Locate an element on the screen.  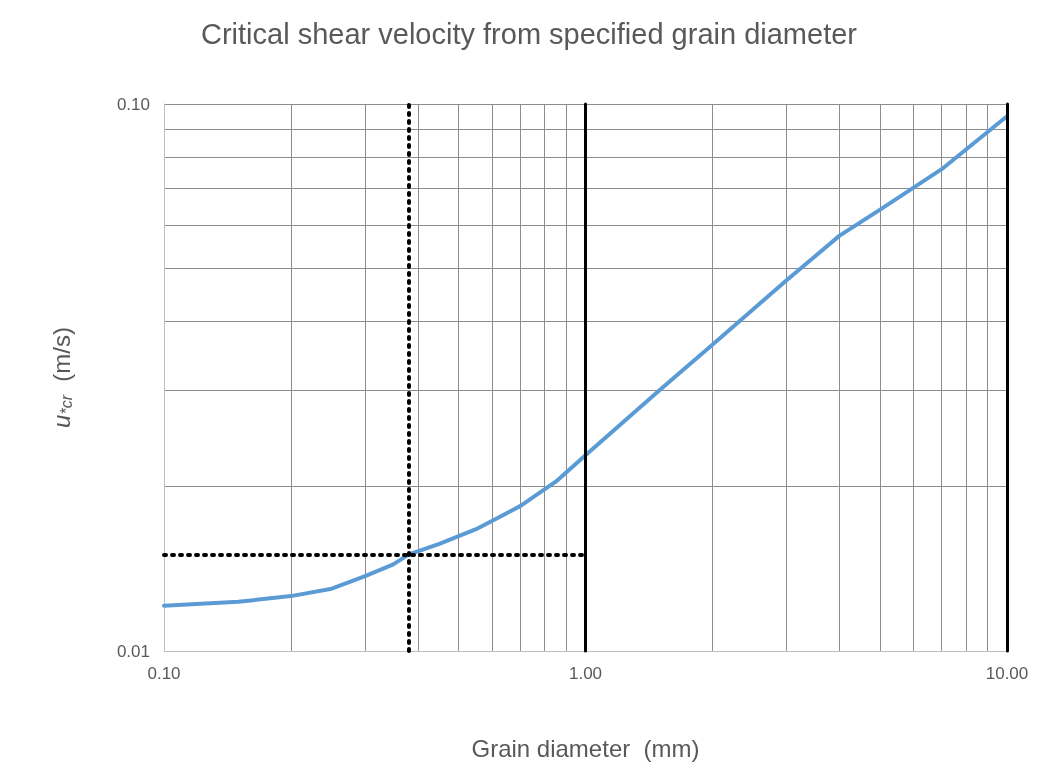
y-tick-label: 0.01 is located at coordinates (133, 651).